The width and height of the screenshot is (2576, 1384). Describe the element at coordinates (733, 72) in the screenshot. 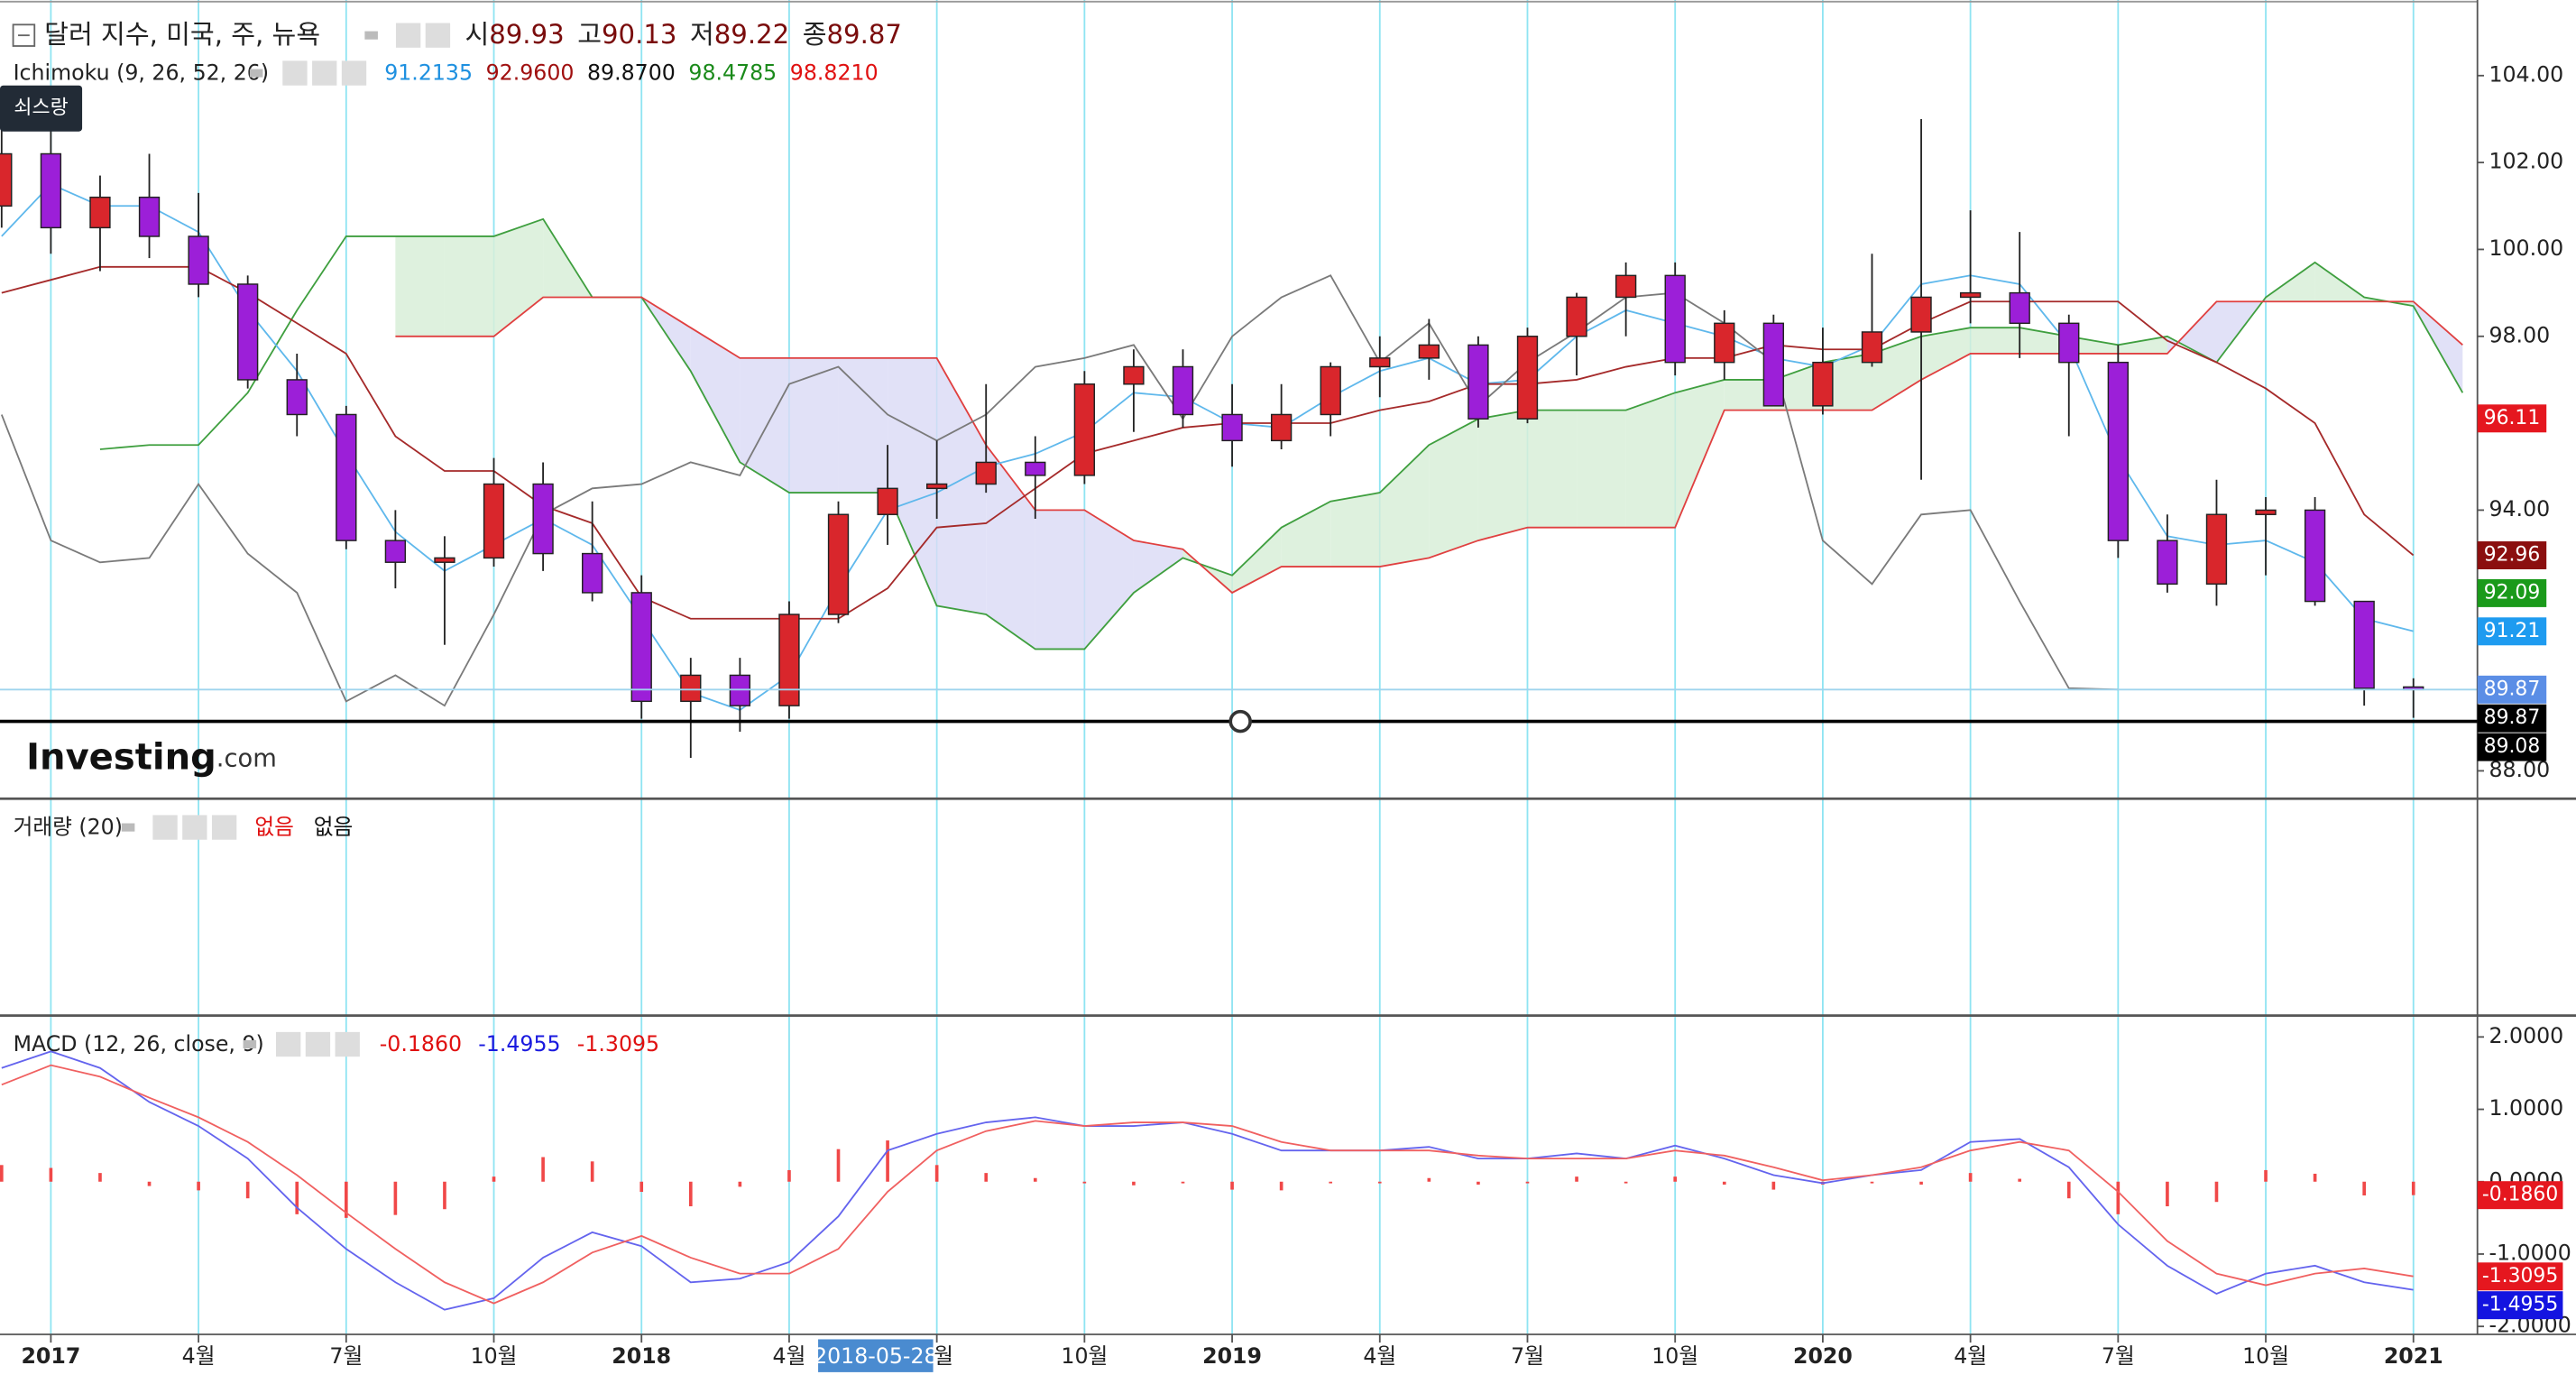

I see `legend-value: 98.4785` at that location.